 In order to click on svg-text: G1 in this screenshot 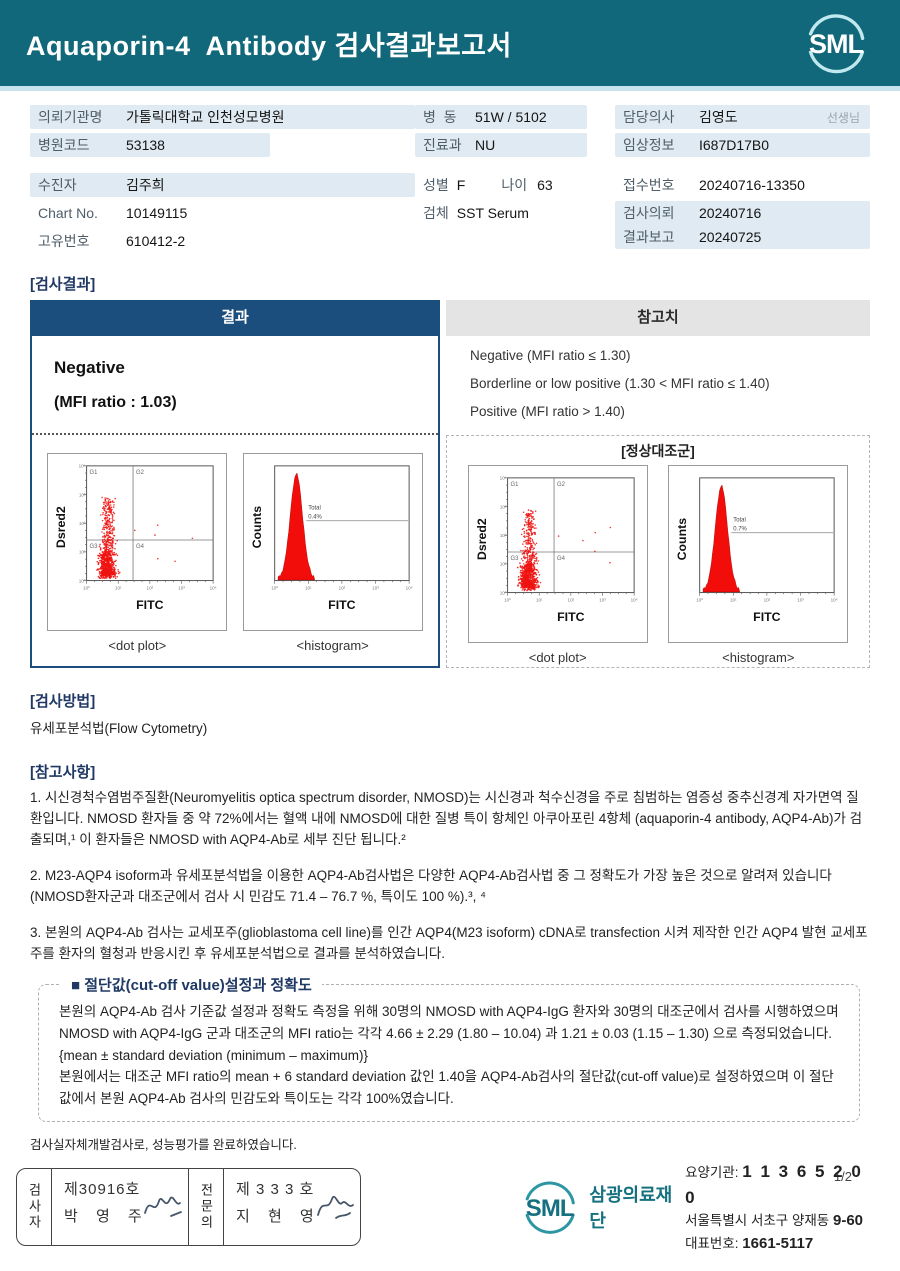, I will do `click(94, 473)`.